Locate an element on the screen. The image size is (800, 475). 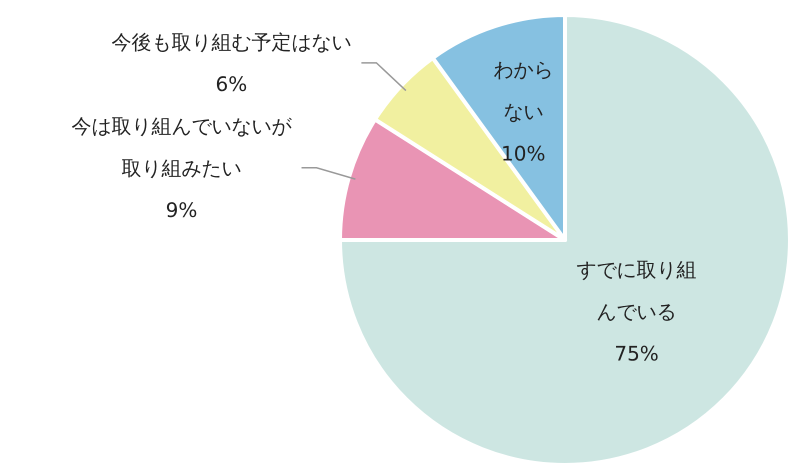
slice-label: すでに取り組んでいる is located at coordinates (636, 291).